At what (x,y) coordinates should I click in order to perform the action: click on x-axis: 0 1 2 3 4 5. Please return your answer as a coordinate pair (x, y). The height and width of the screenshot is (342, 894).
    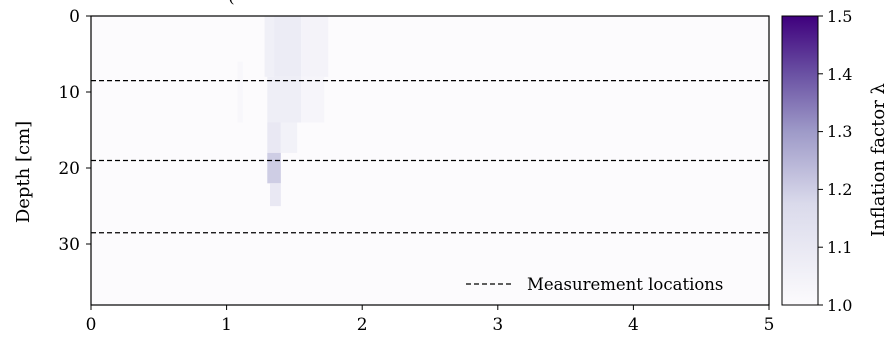
    Looking at the image, I should click on (430, 320).